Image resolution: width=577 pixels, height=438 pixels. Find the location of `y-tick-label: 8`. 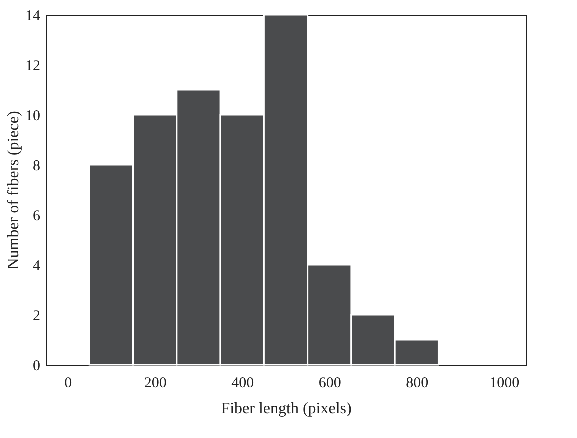

y-tick-label: 8 is located at coordinates (36, 166).